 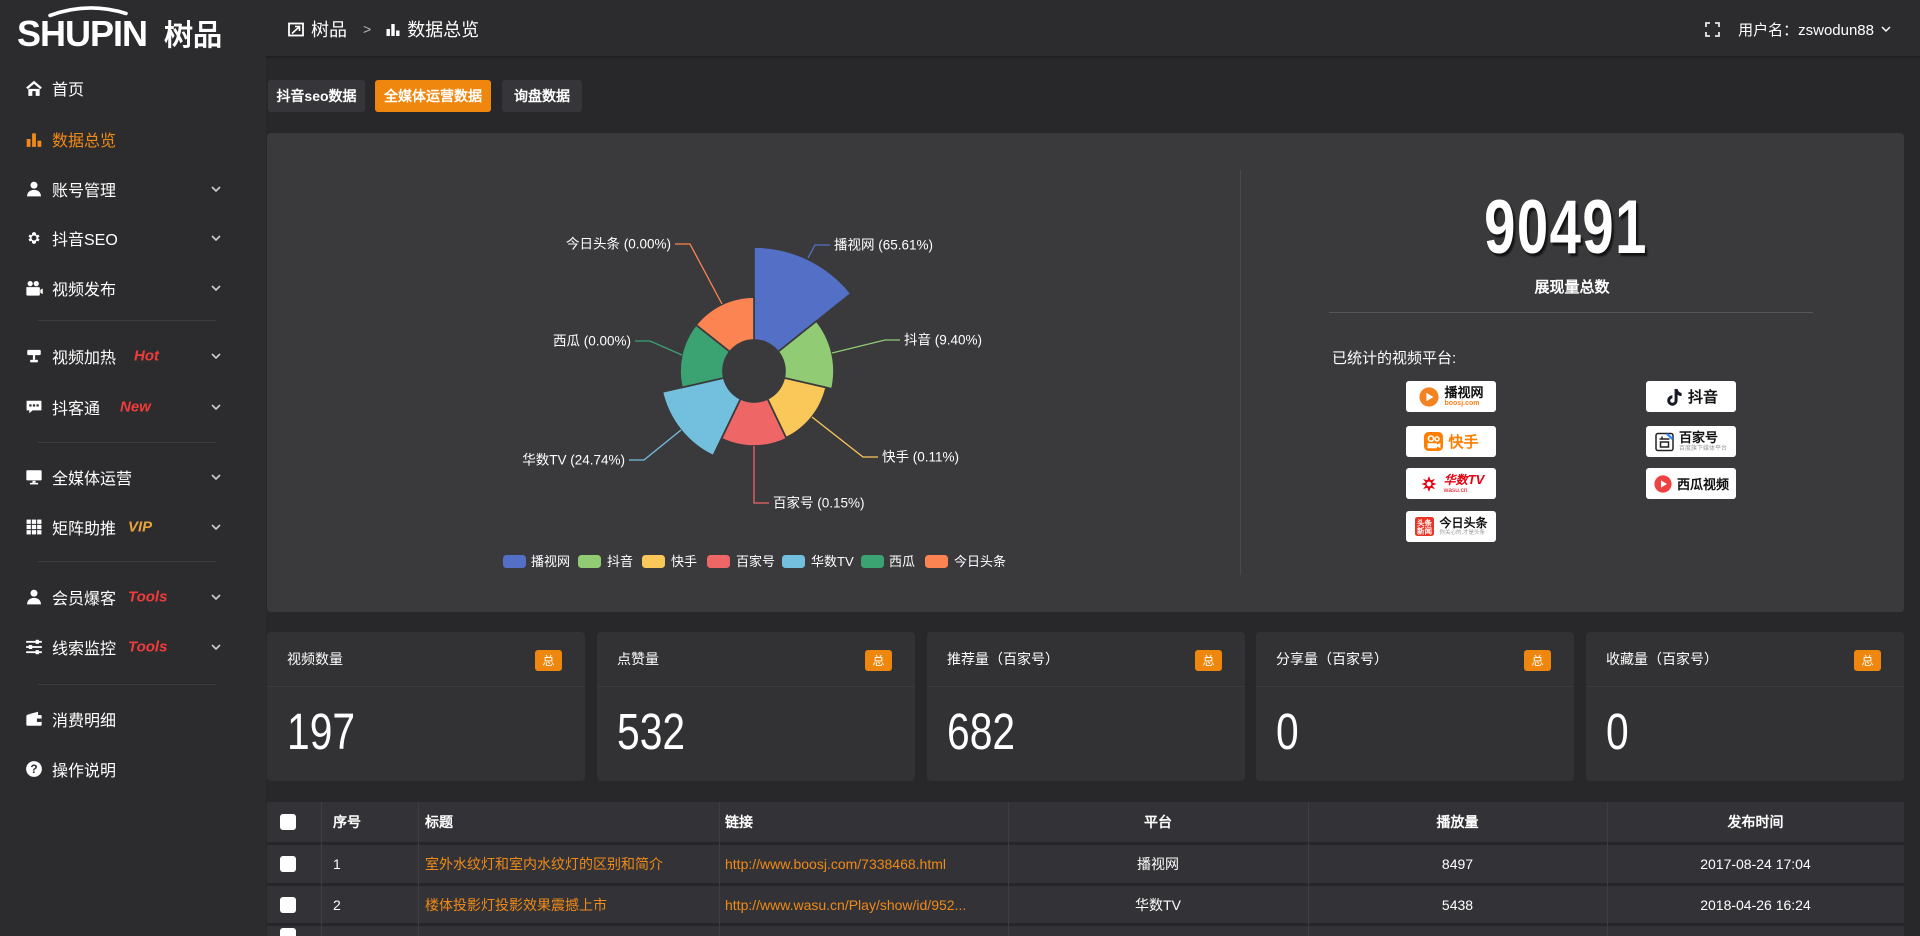 I want to click on svg-text: 头条, so click(x=1425, y=523).